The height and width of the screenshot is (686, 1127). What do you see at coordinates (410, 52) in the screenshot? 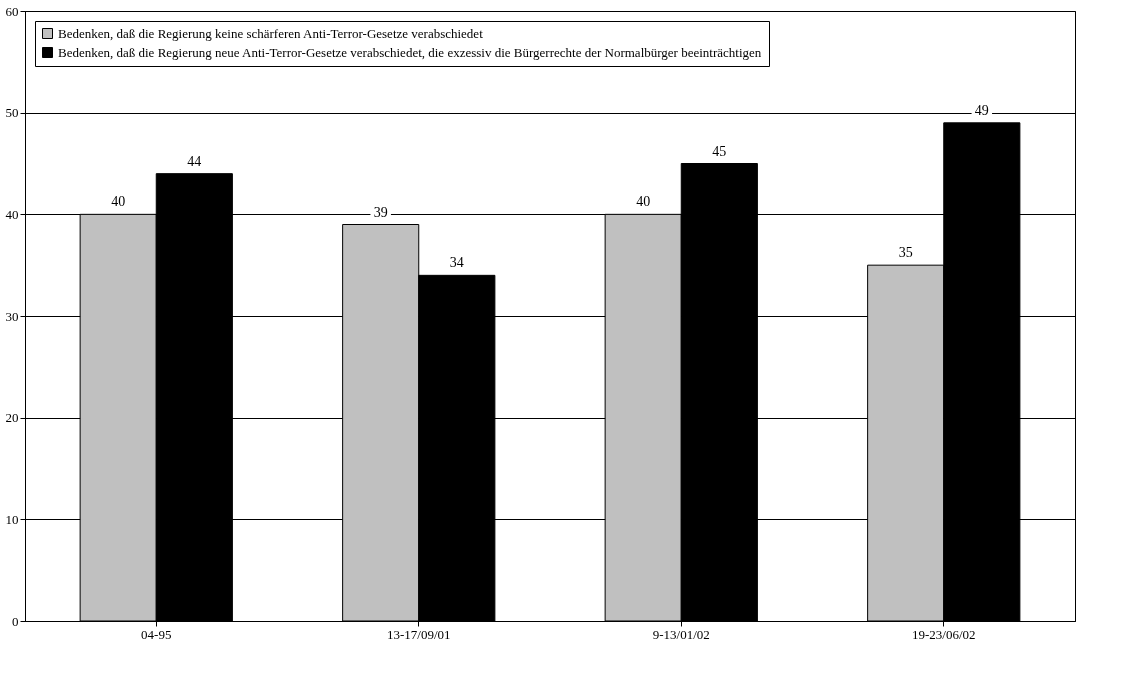
I see `legend-label: Bedenken, daß die Regierung neue Anti-Terror-Gesetze verabschiedet, die exzessiv die Bürgerrechte der Normalbürger beeinträchtigen` at bounding box center [410, 52].